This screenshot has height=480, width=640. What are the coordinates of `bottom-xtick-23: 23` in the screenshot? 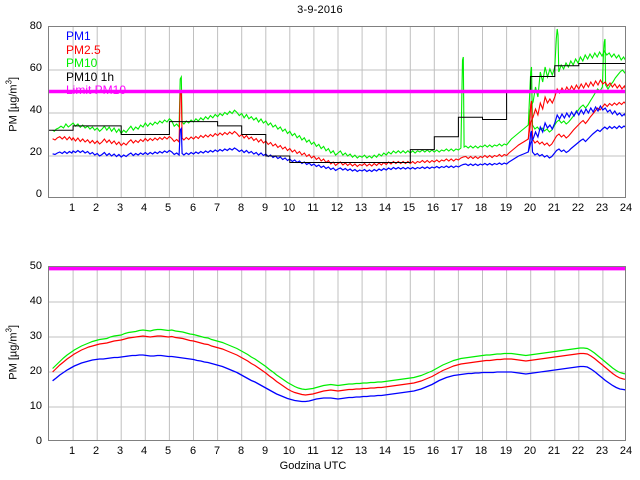 It's located at (602, 451).